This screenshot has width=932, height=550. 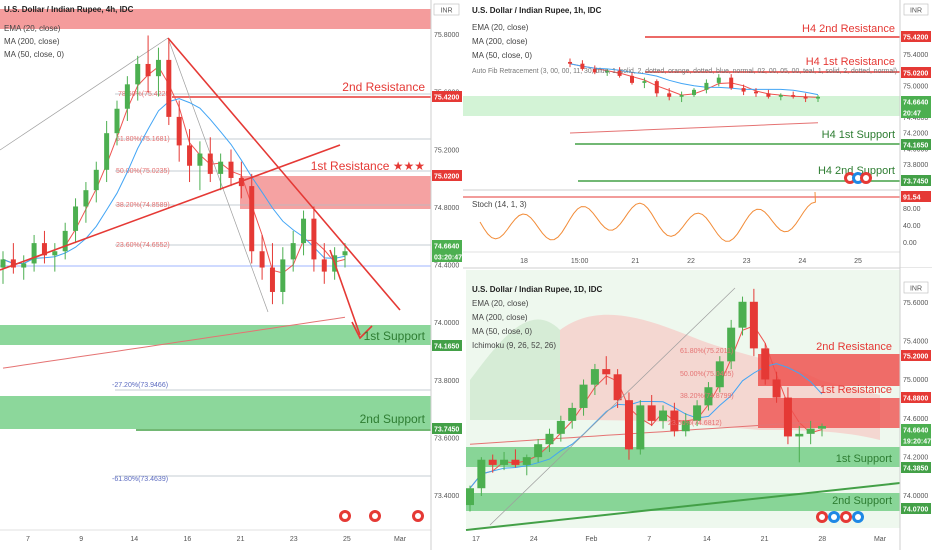 I want to click on price-tick-label: 75.8000, so click(x=446, y=35).